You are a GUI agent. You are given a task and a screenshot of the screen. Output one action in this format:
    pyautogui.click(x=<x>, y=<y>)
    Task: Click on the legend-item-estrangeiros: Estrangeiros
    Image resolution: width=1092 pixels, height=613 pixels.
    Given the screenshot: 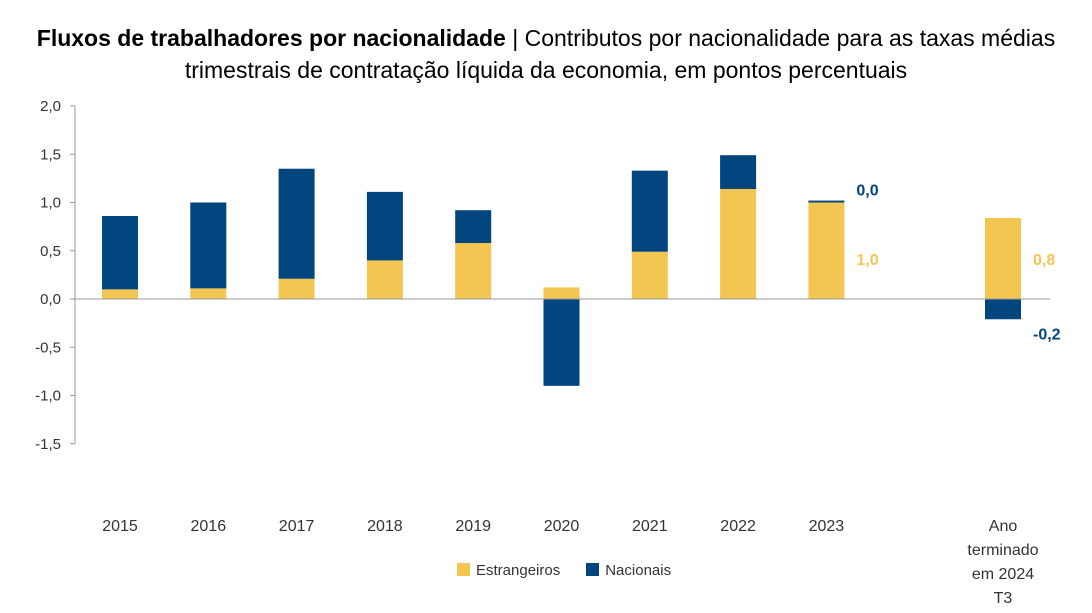 What is the action you would take?
    pyautogui.click(x=508, y=570)
    